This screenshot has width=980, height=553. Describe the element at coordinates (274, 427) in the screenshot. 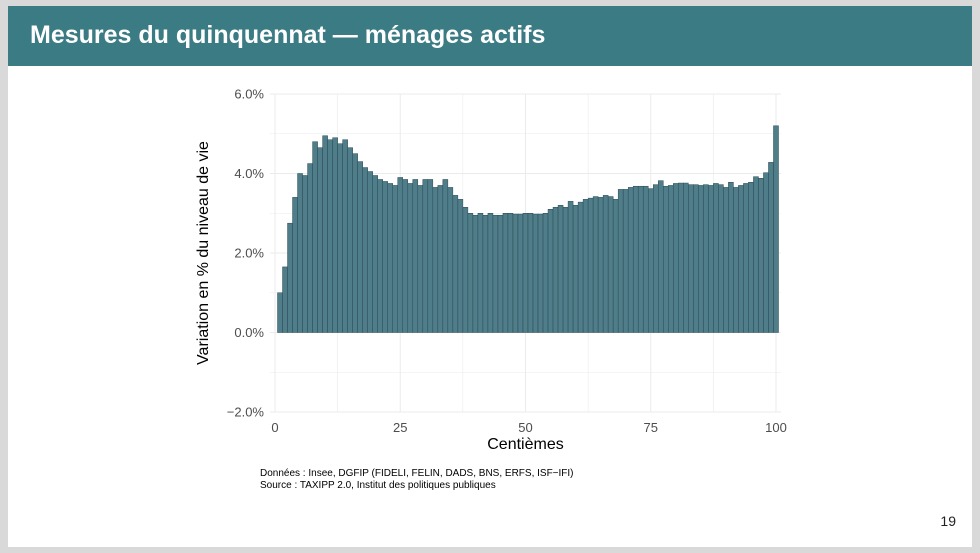

I see `x-tick-label: 0` at that location.